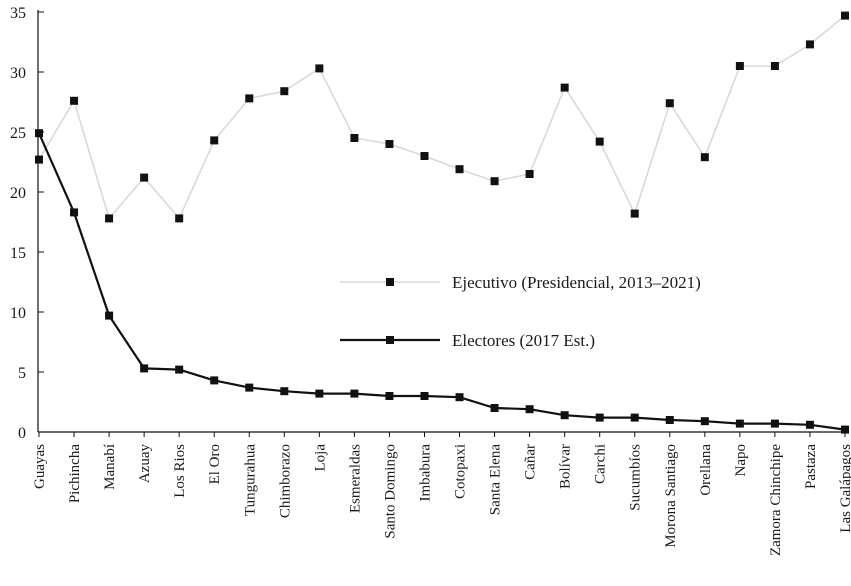 The image size is (851, 586). Describe the element at coordinates (18, 133) in the screenshot. I see `y-tick-label: 25` at that location.